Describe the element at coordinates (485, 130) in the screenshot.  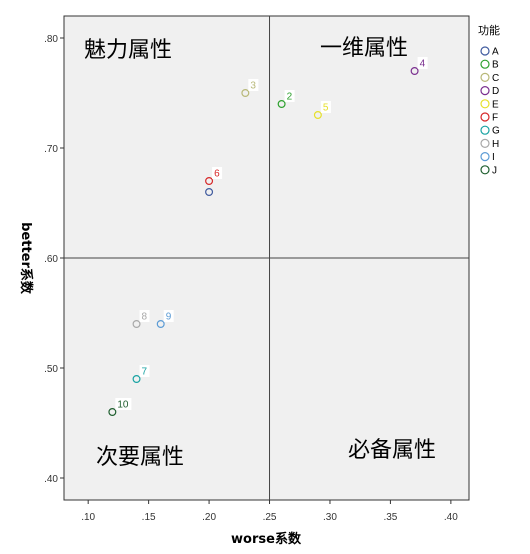
I see `legend-marker-g` at that location.